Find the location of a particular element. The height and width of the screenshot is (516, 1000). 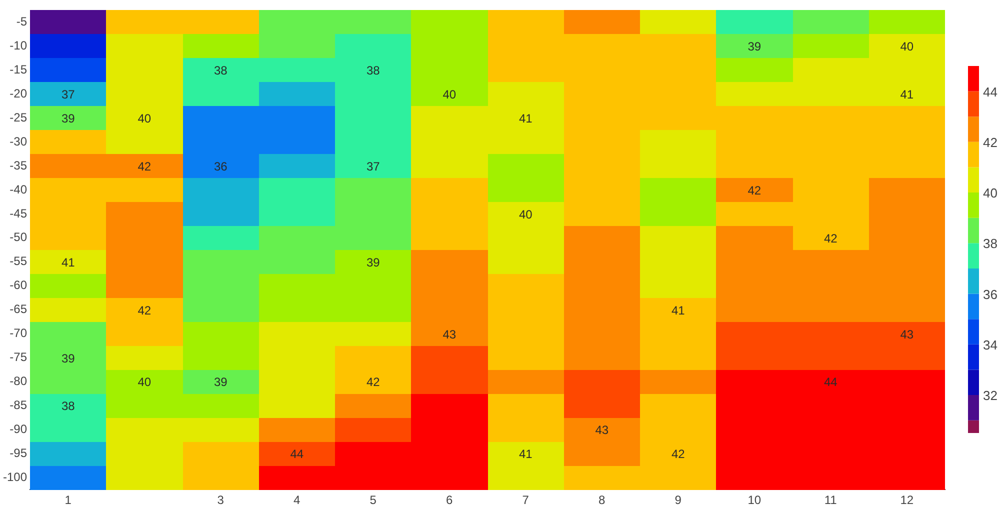

y-tick-label: -60 is located at coordinates (19, 285).